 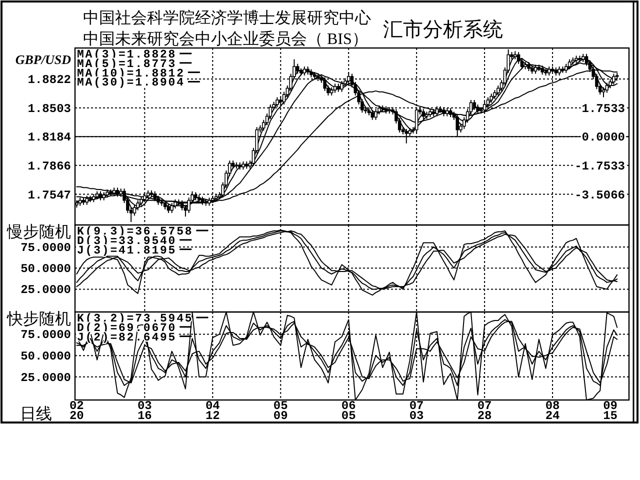 What do you see at coordinates (552, 411) in the screenshot?
I see `x-tick-label: 08 24` at bounding box center [552, 411].